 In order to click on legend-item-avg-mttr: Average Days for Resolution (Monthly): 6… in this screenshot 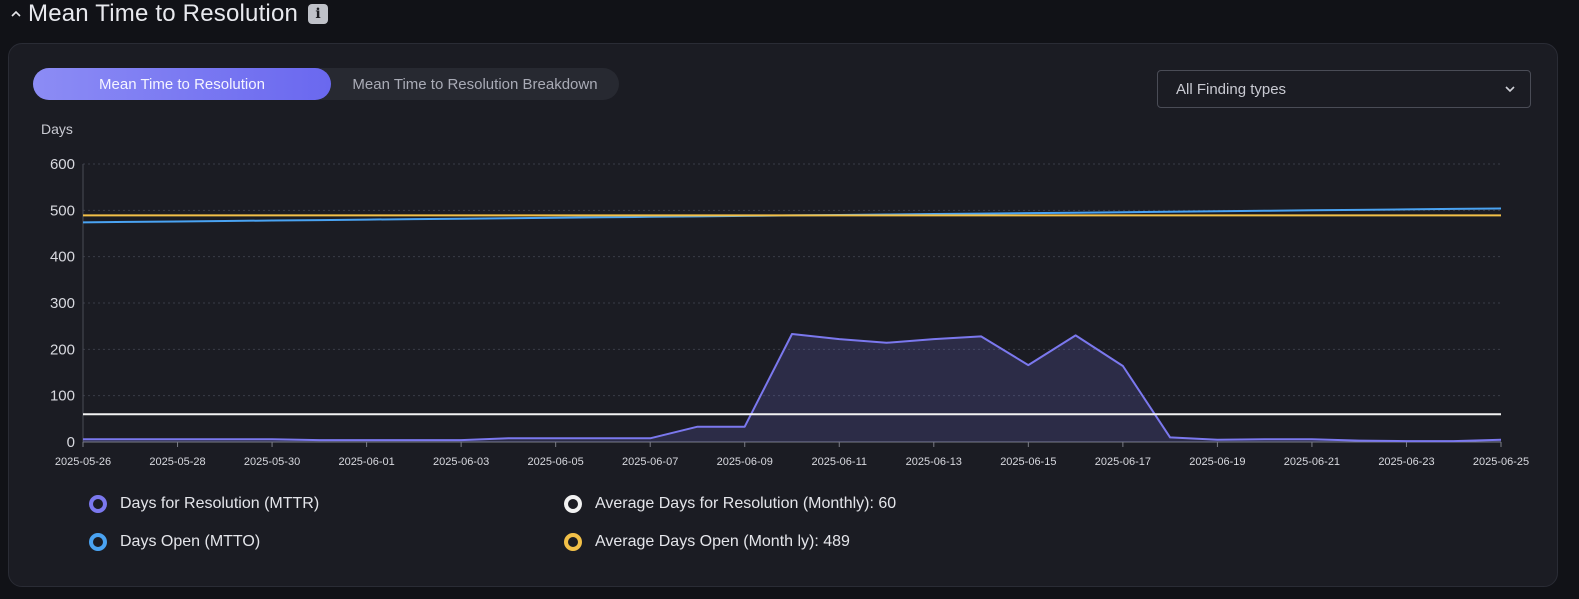, I will do `click(730, 504)`.